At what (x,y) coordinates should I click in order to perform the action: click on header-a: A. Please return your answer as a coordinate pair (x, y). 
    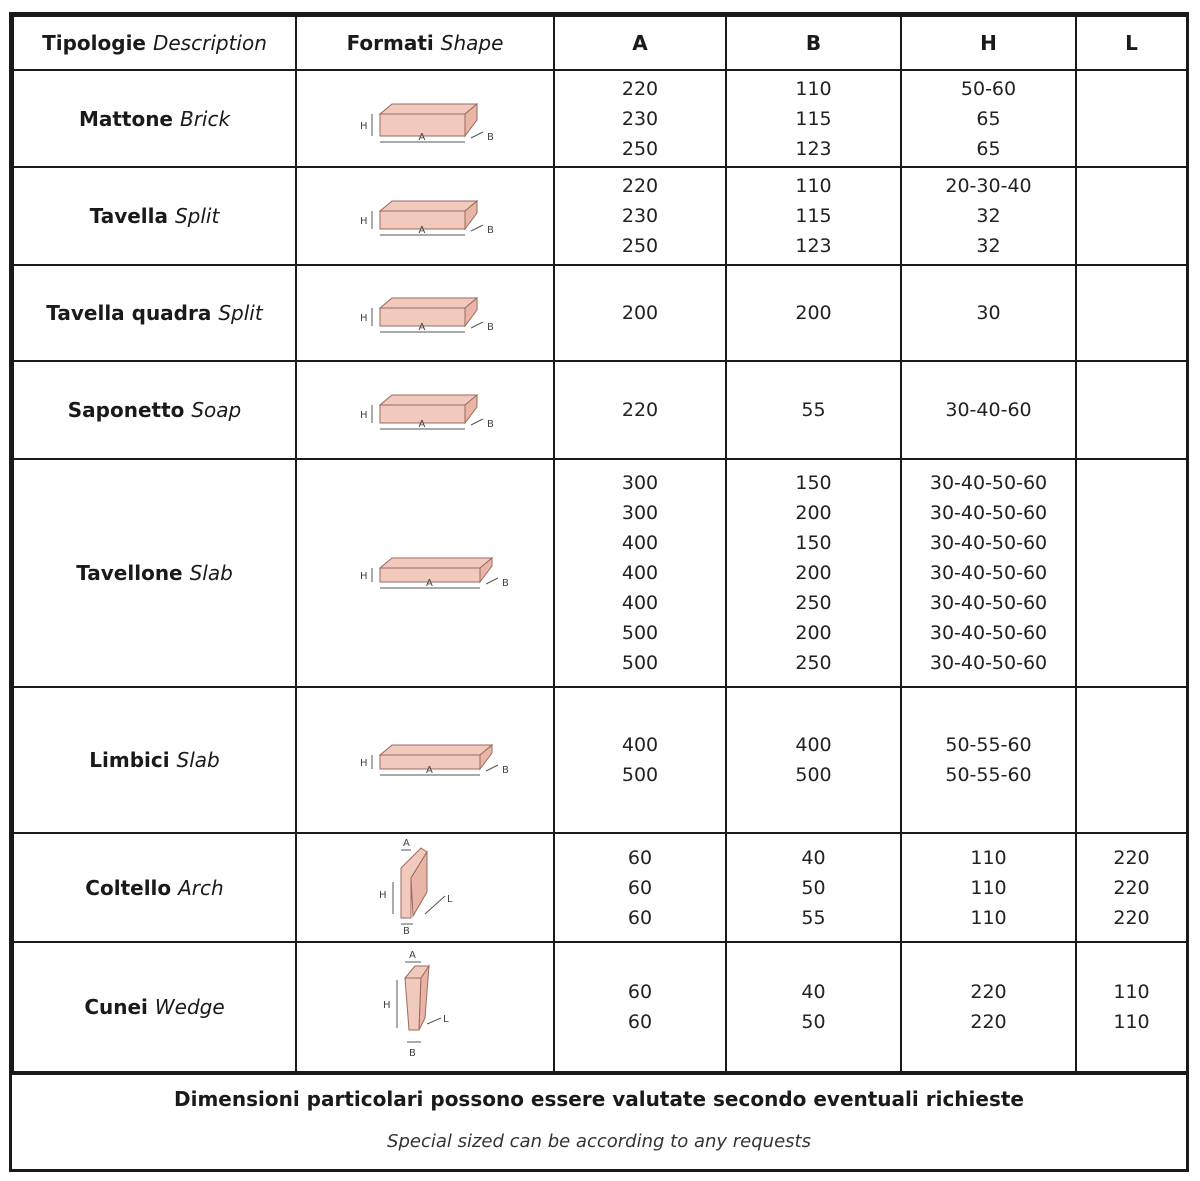
    Looking at the image, I should click on (640, 43).